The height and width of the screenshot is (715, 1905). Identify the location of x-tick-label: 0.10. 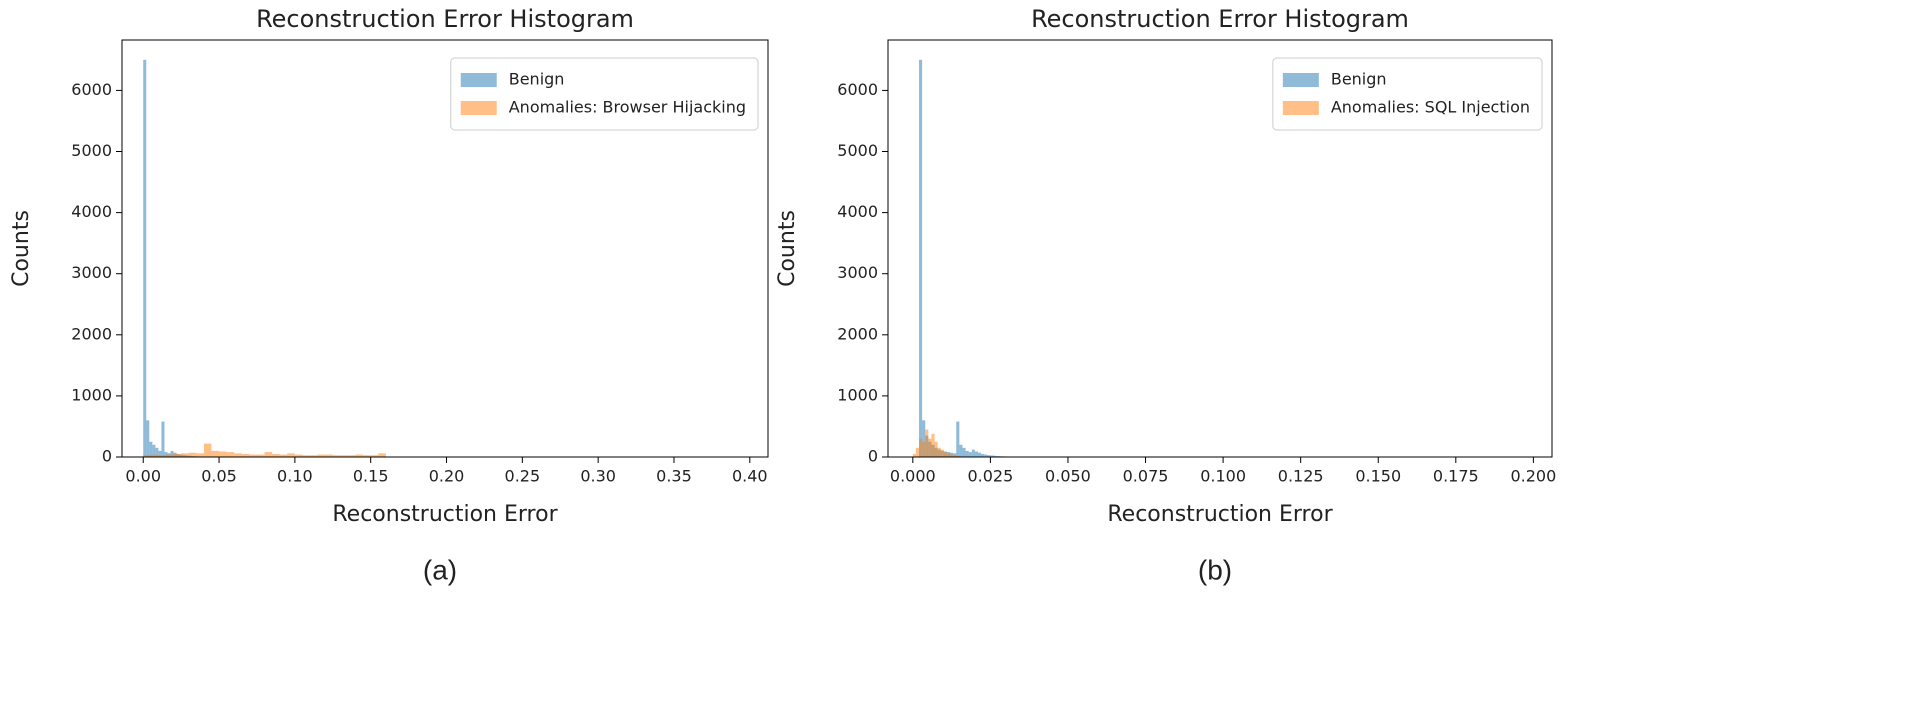
(295, 476).